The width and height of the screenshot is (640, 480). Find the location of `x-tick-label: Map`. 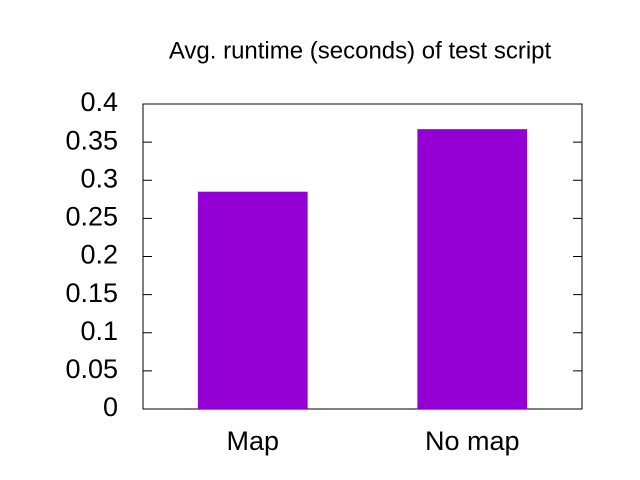

x-tick-label: Map is located at coordinates (252, 441).